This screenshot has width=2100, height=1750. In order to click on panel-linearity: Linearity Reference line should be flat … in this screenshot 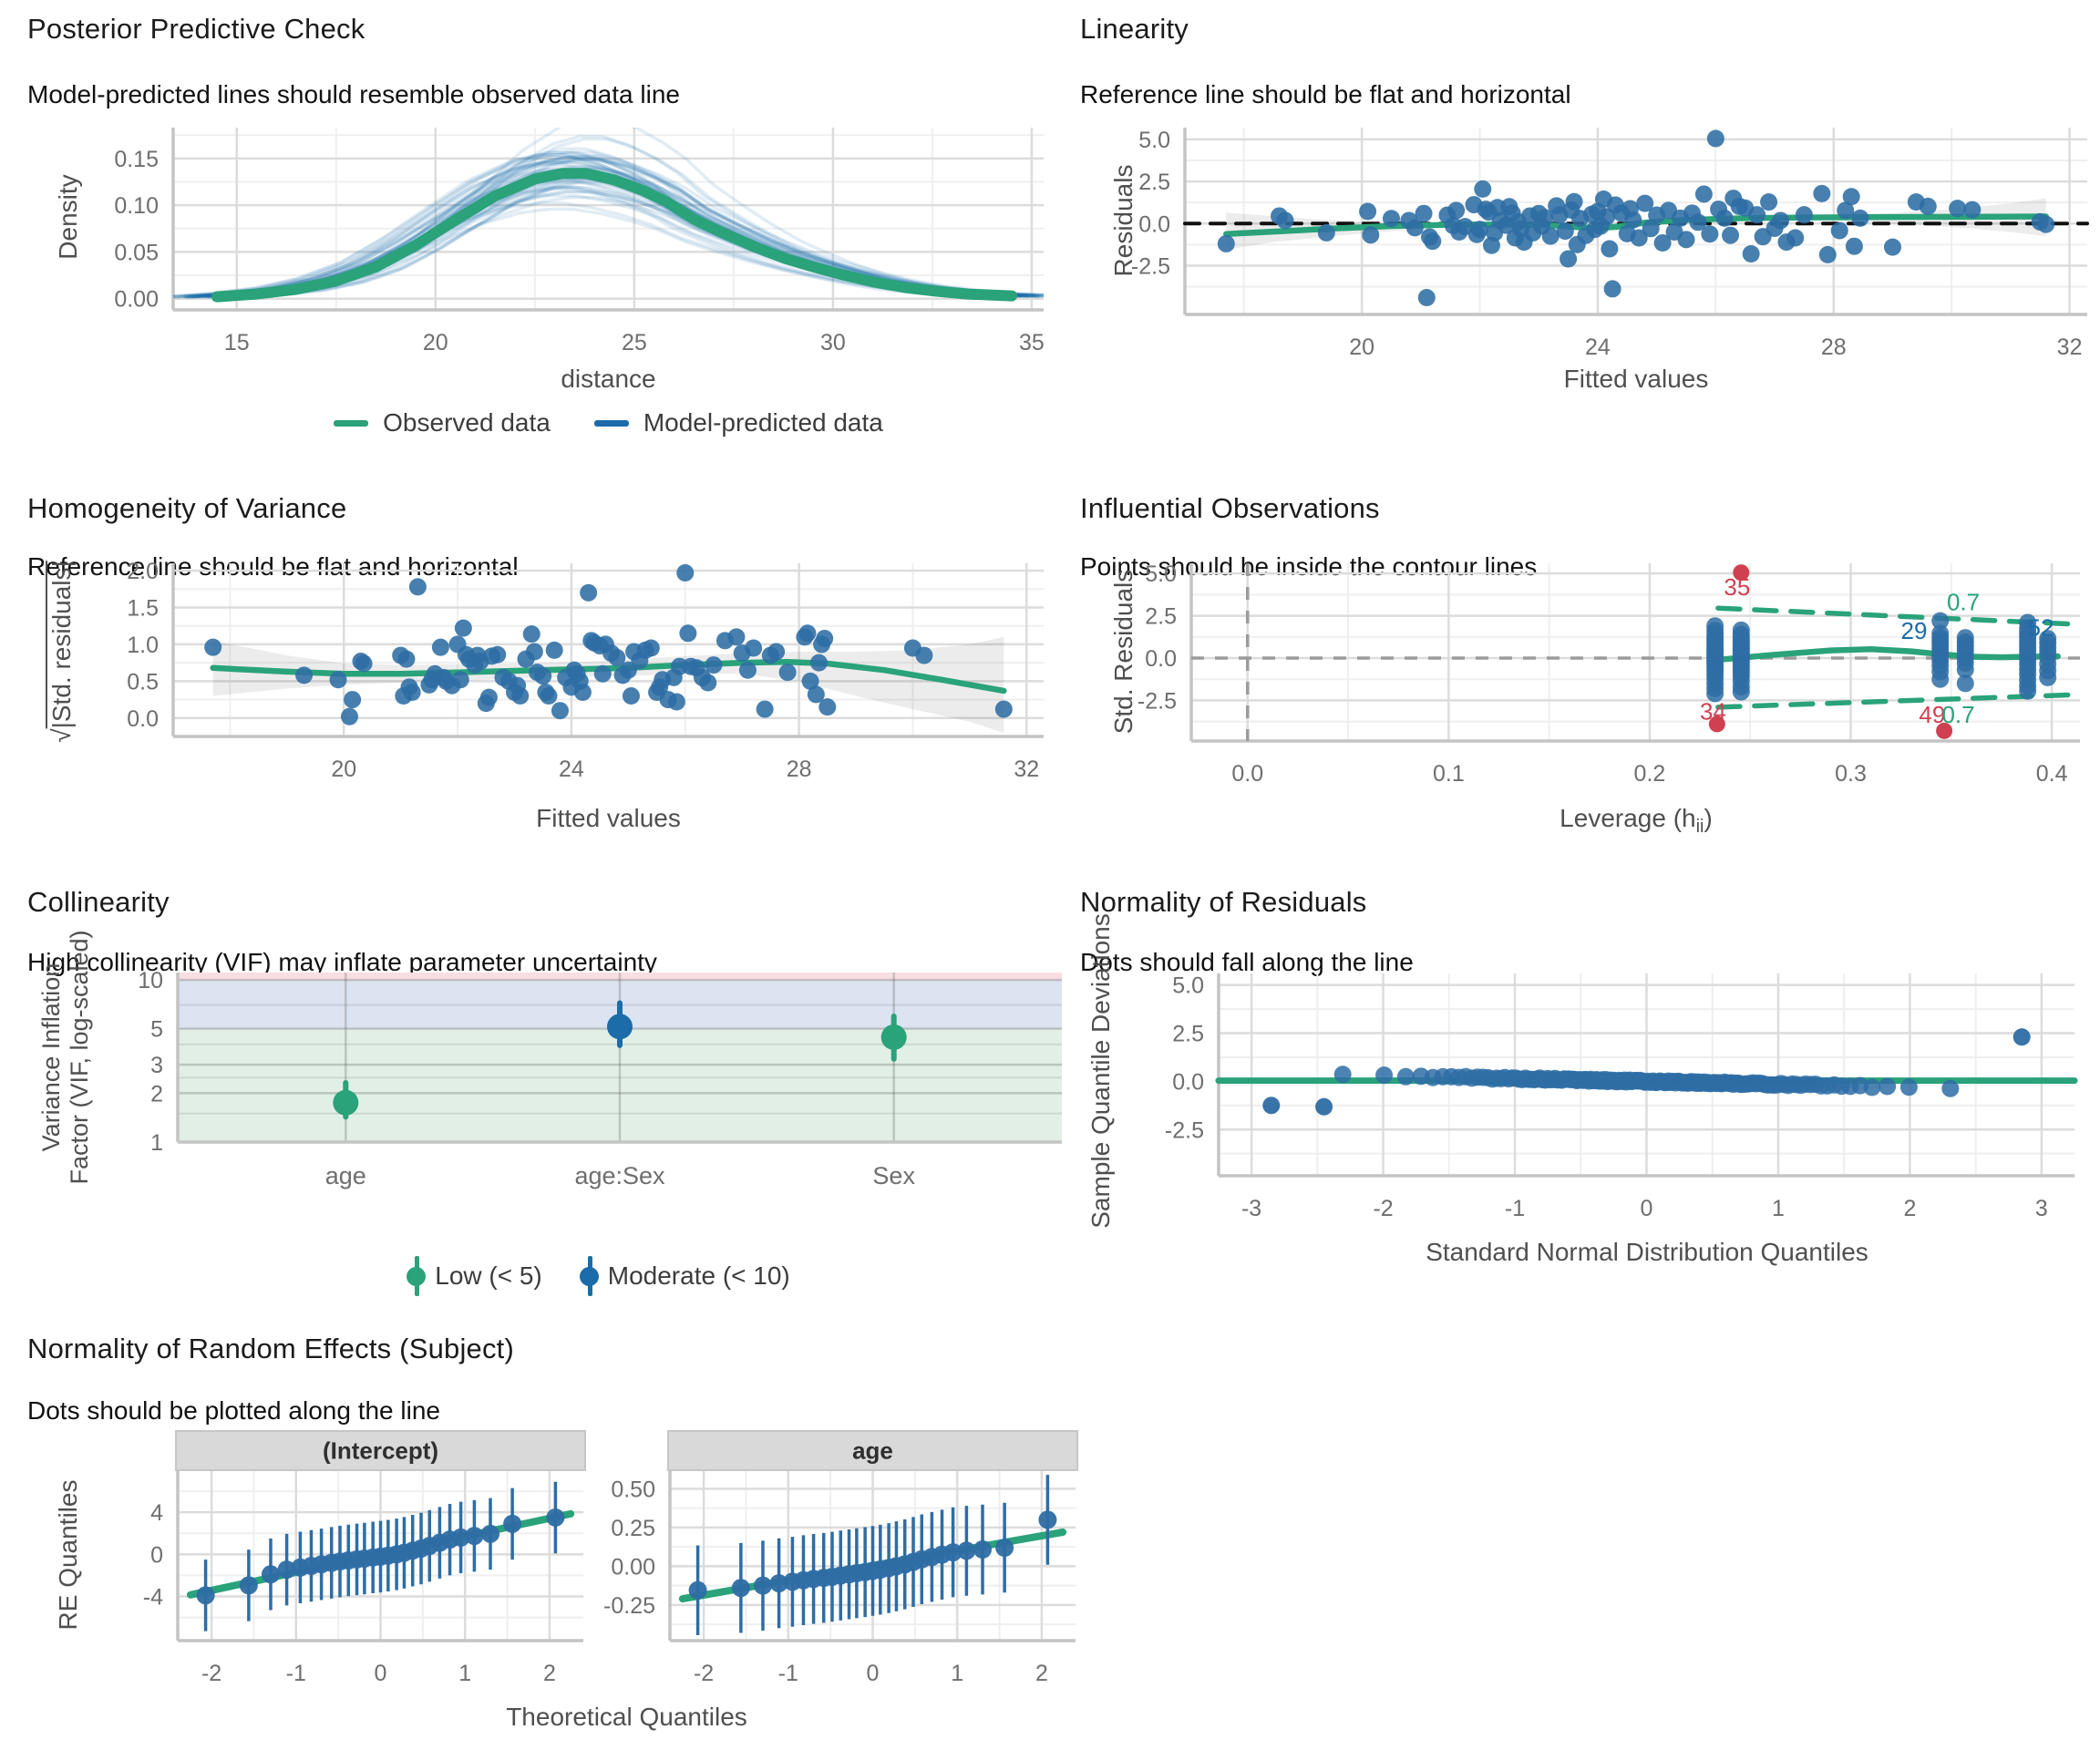, I will do `click(1574, 242)`.